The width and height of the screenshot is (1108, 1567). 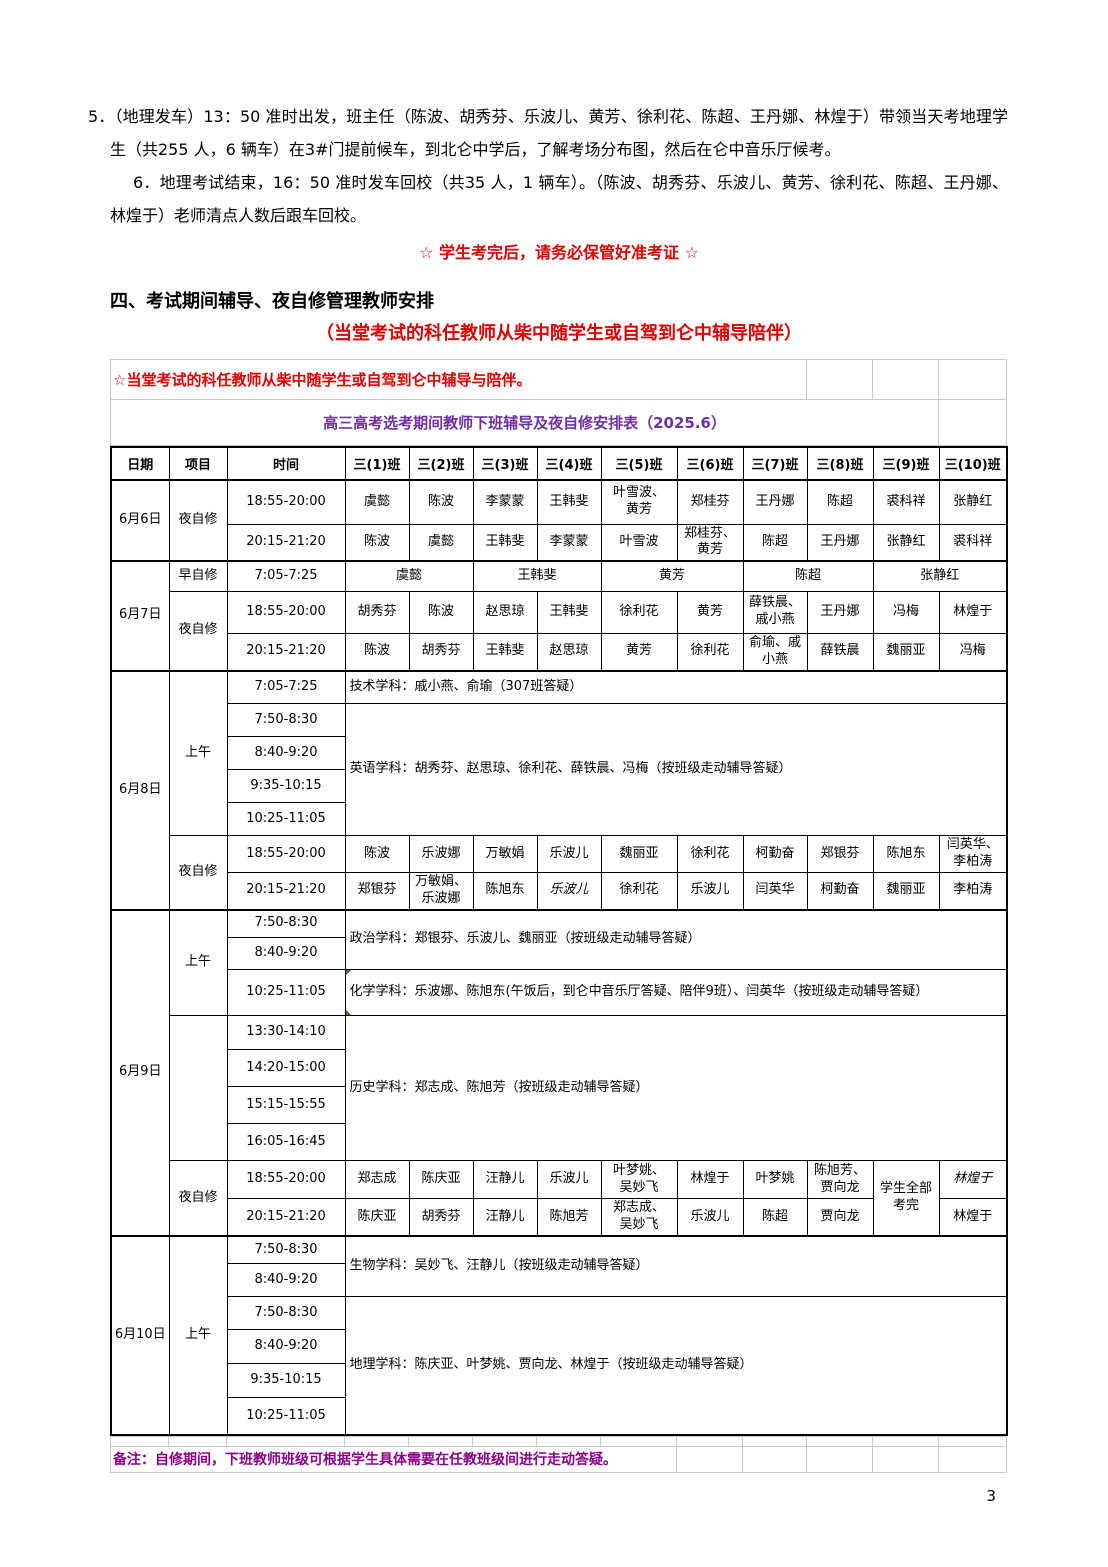 What do you see at coordinates (639, 854) in the screenshot?
I see `teacher-cell: 魏丽亚` at bounding box center [639, 854].